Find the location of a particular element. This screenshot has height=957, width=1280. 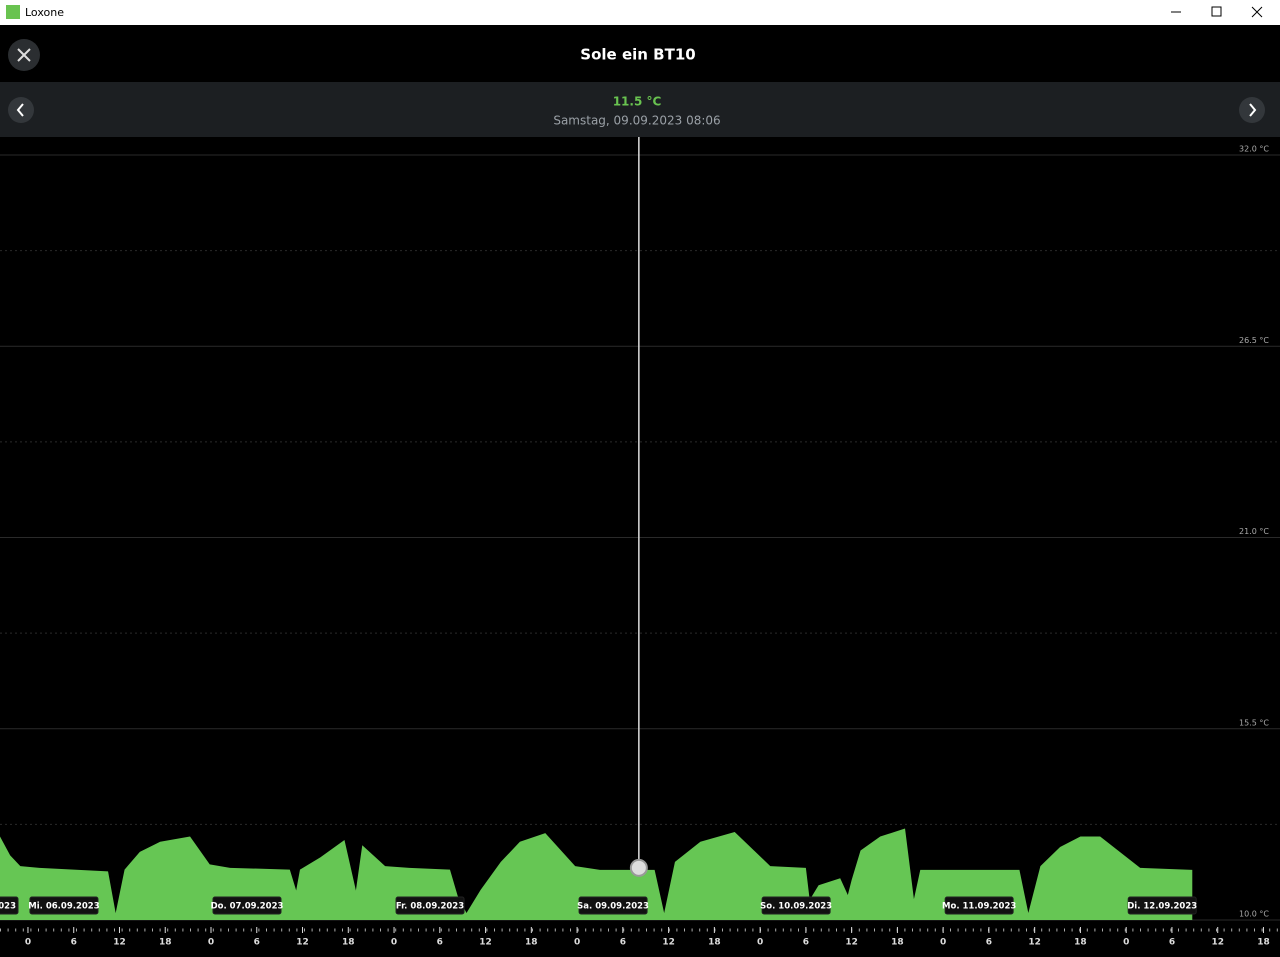

y-tick-label: 10.0 °C is located at coordinates (1254, 914).